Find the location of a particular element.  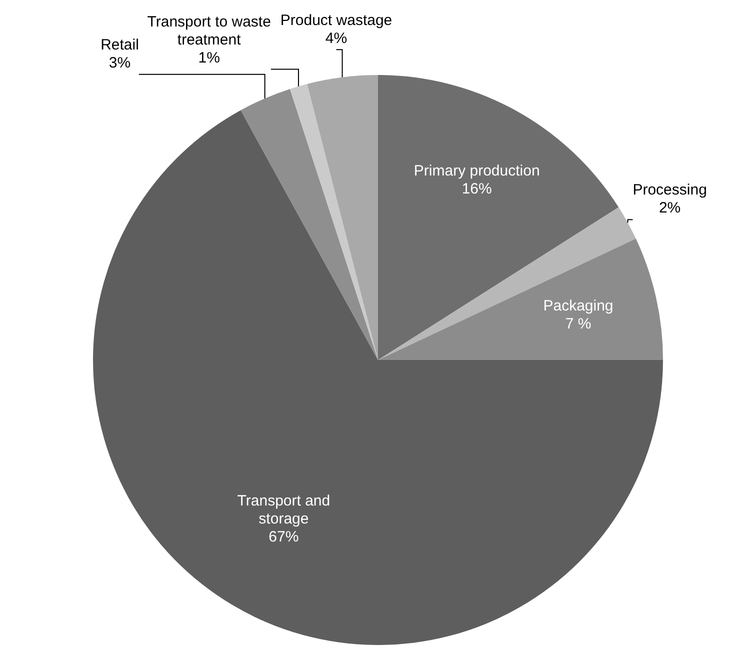

data-label: 67% is located at coordinates (283, 537).